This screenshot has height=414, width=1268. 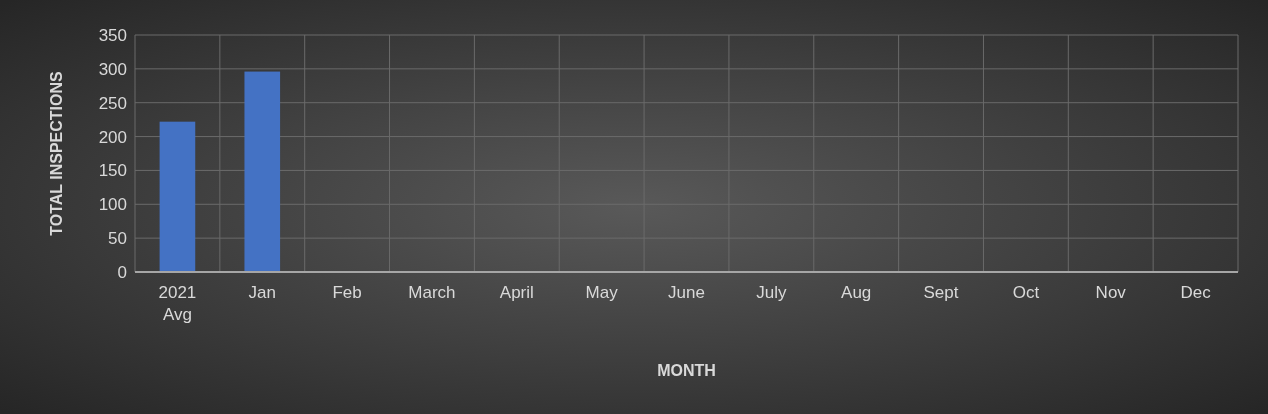 What do you see at coordinates (112, 137) in the screenshot?
I see `y-tick-label: 200` at bounding box center [112, 137].